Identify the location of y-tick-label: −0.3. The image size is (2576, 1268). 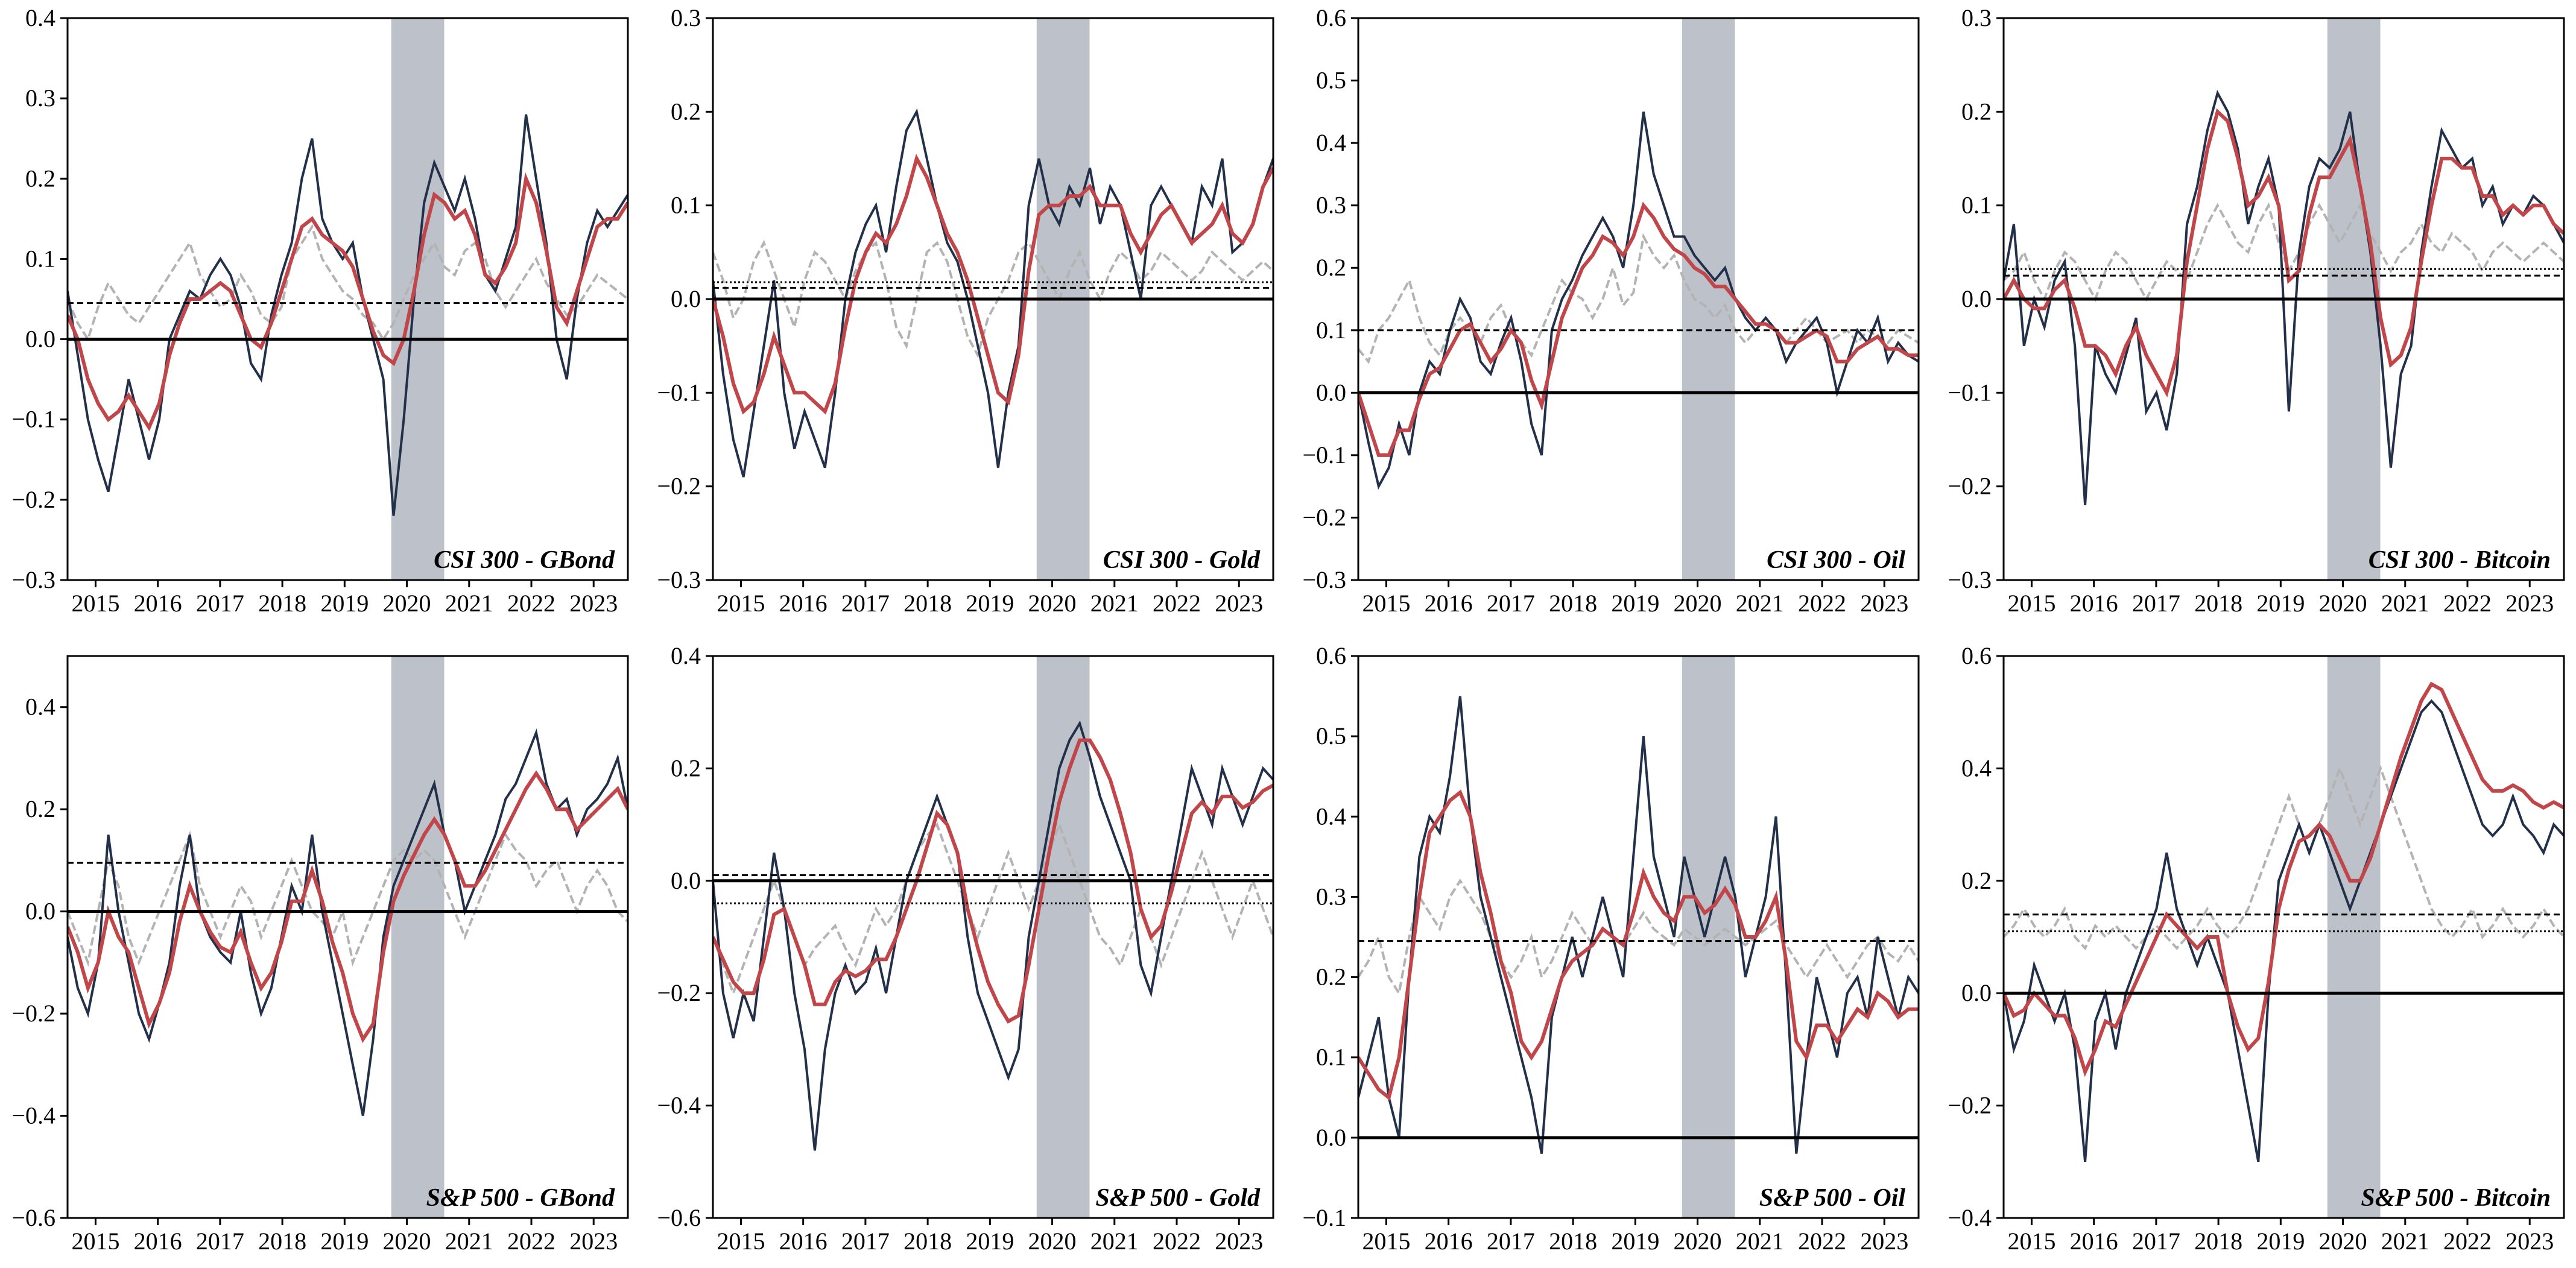
(33, 579).